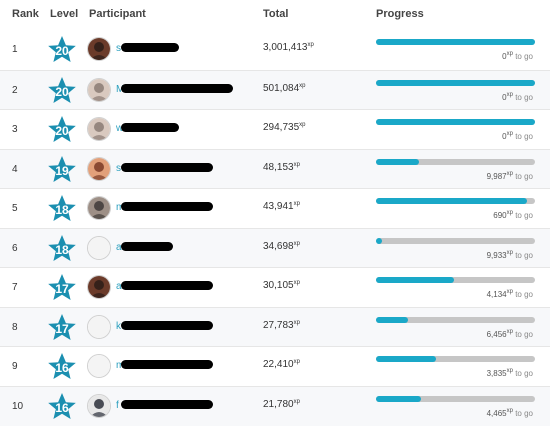  I want to click on table-row: 7 17 a 30,105xp 4,134xp to go, so click(275, 287).